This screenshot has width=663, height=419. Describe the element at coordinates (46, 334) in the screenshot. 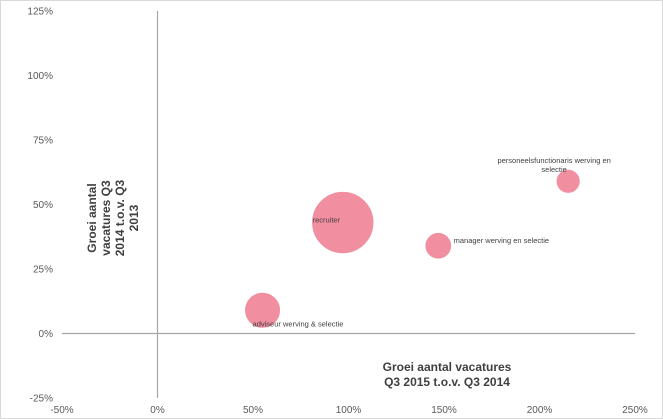

I see `y-tick-label: 0%` at that location.